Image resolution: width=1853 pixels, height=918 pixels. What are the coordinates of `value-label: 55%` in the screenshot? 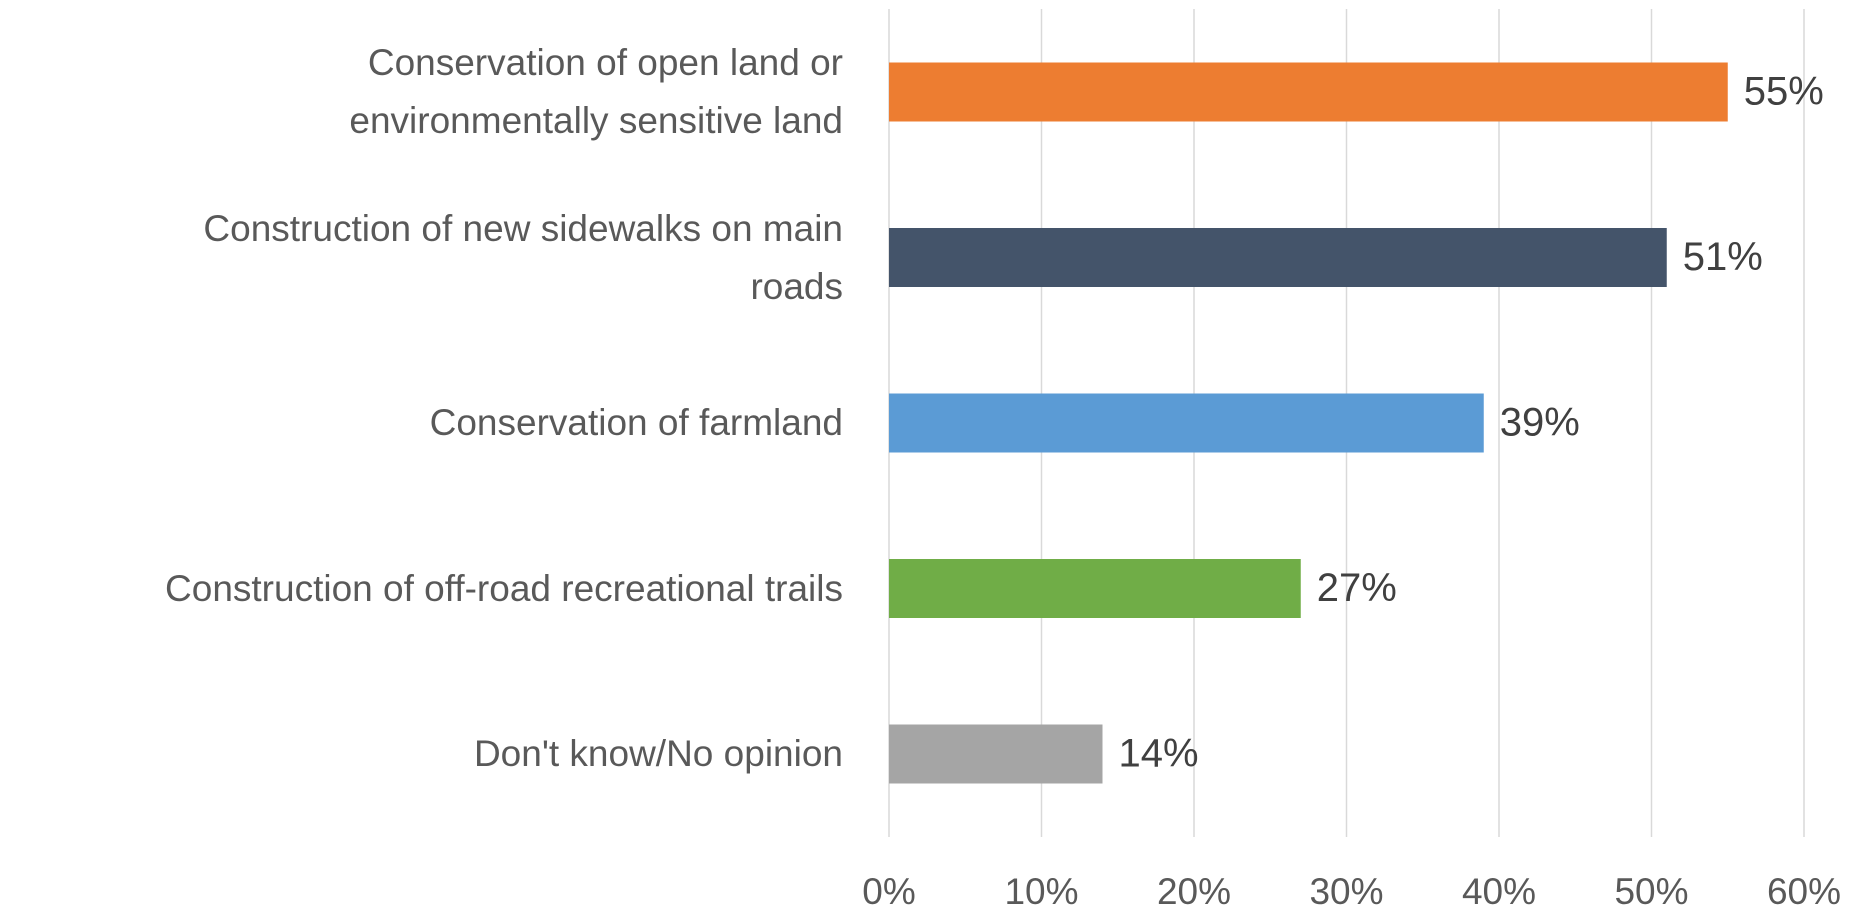 It's located at (1784, 92).